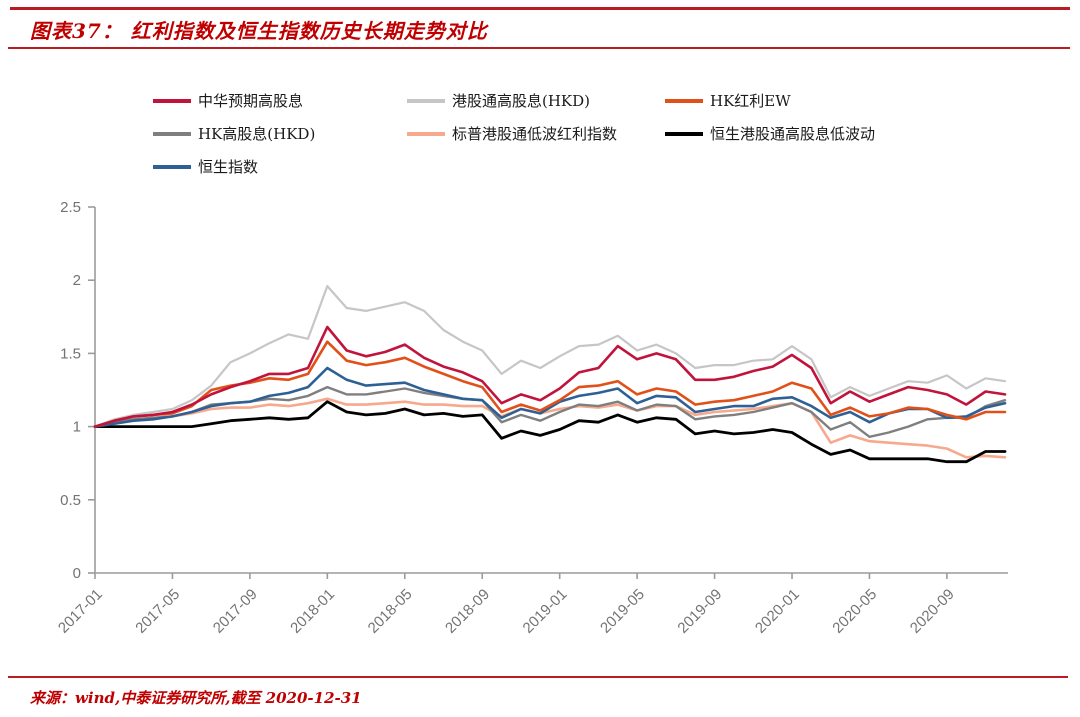 The height and width of the screenshot is (717, 1080). I want to click on legend-item-1: 中华预期高股息, so click(280, 100).